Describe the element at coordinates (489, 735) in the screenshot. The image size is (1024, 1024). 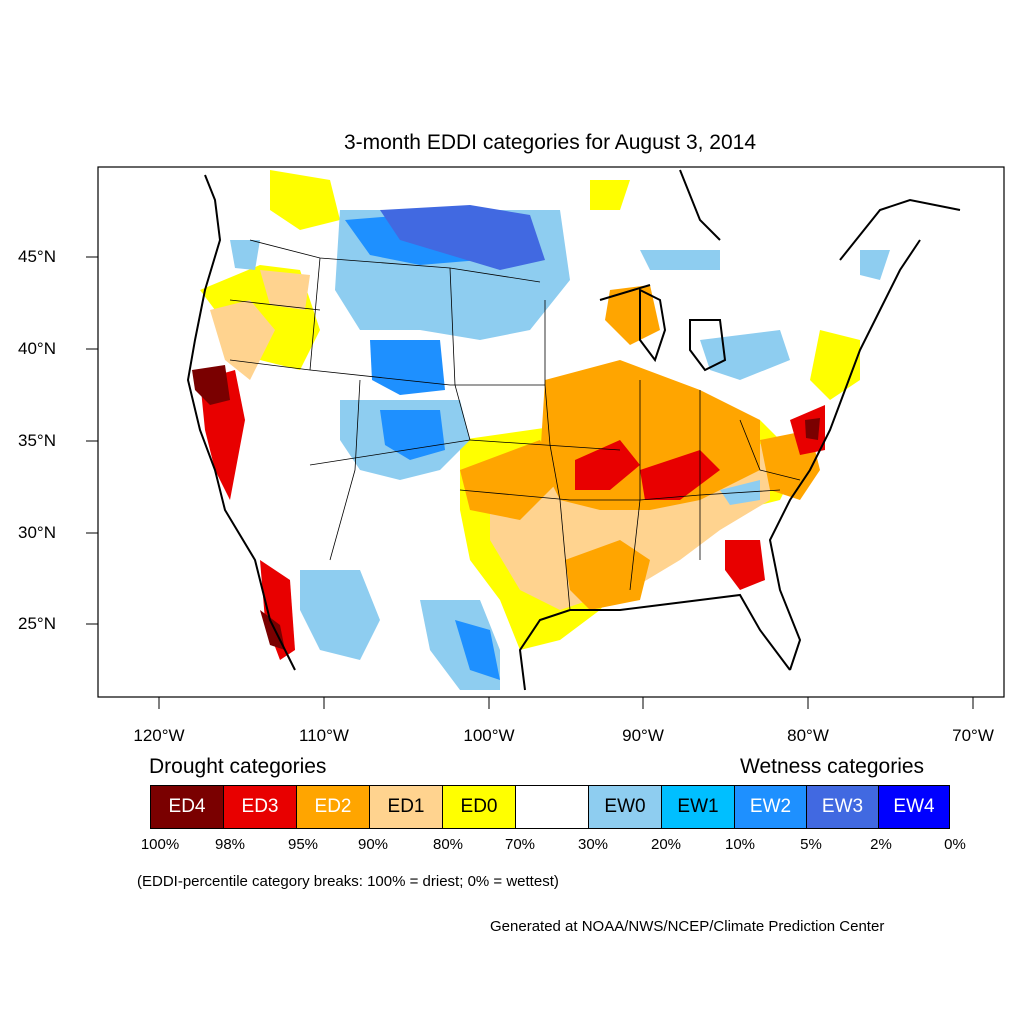
I see `lon-label-100w: 100°W` at that location.